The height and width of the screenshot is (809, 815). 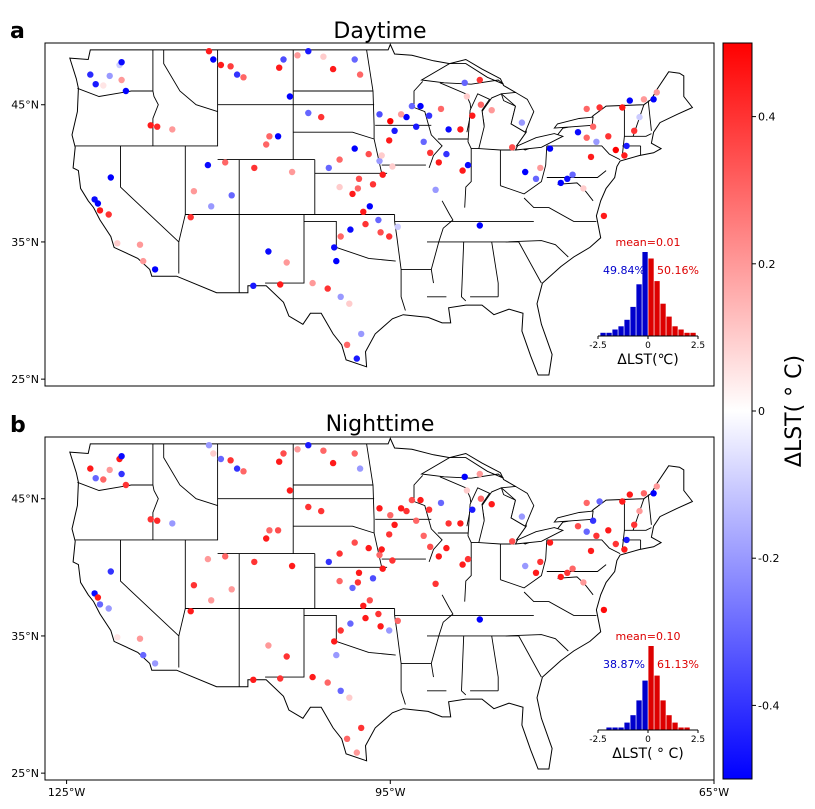 I want to click on colorbar-tick-label: 0, so click(x=761, y=411).